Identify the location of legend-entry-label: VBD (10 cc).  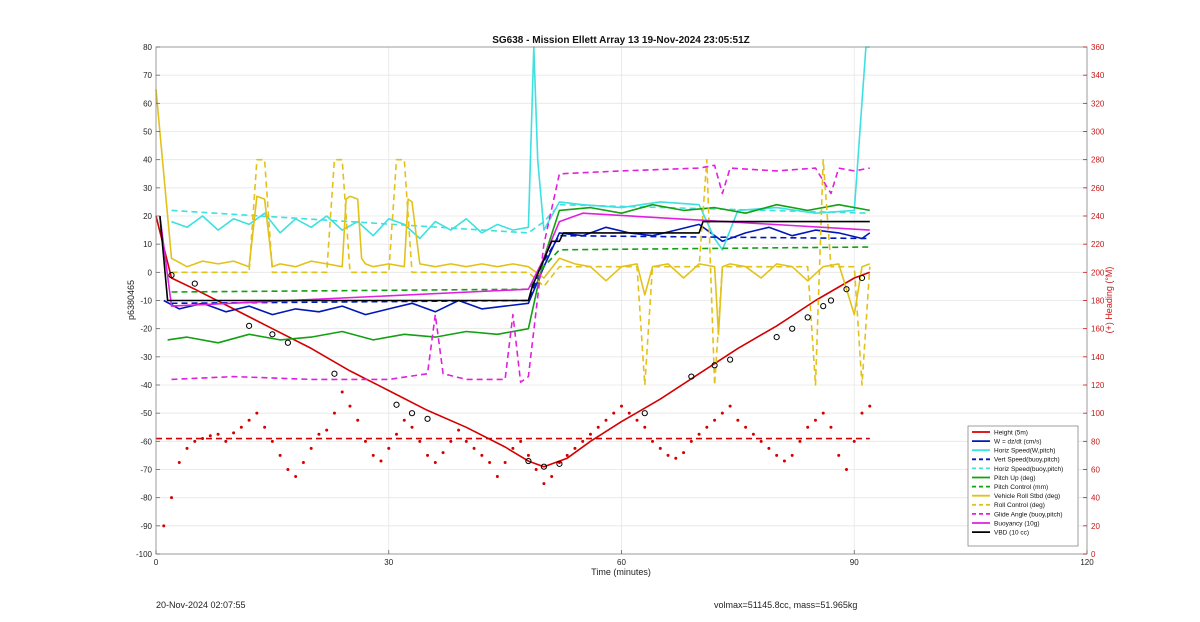
(1011, 533).